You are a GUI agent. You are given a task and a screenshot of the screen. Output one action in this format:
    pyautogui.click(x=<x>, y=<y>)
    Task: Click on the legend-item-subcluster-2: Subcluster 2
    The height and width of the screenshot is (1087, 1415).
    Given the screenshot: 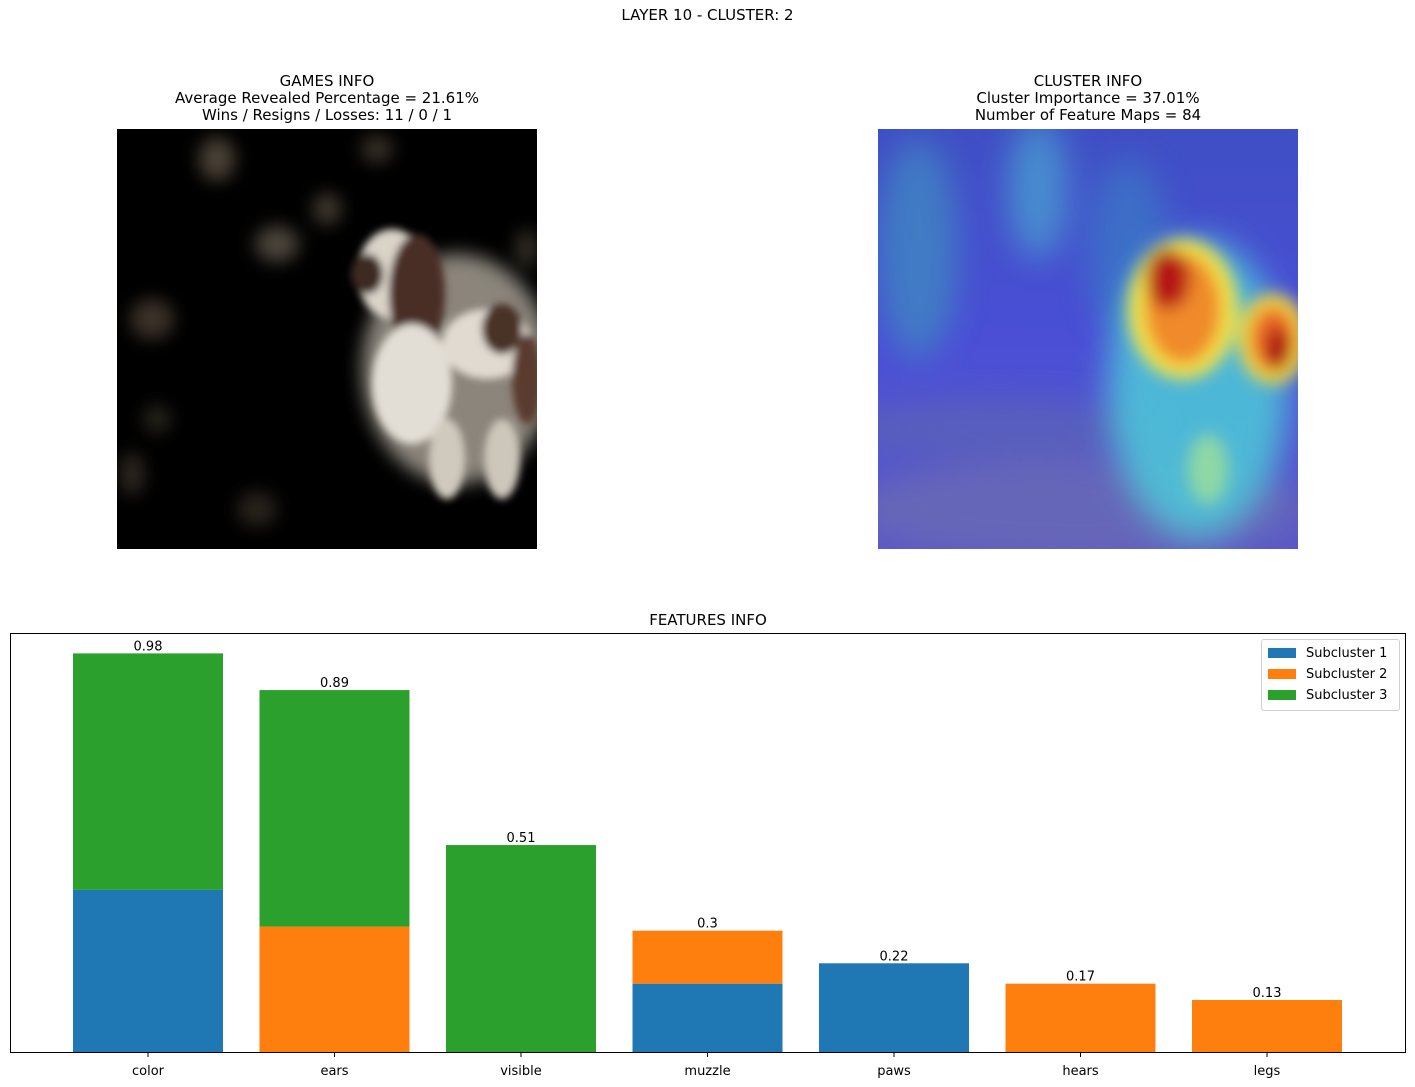 What is the action you would take?
    pyautogui.click(x=1327, y=674)
    